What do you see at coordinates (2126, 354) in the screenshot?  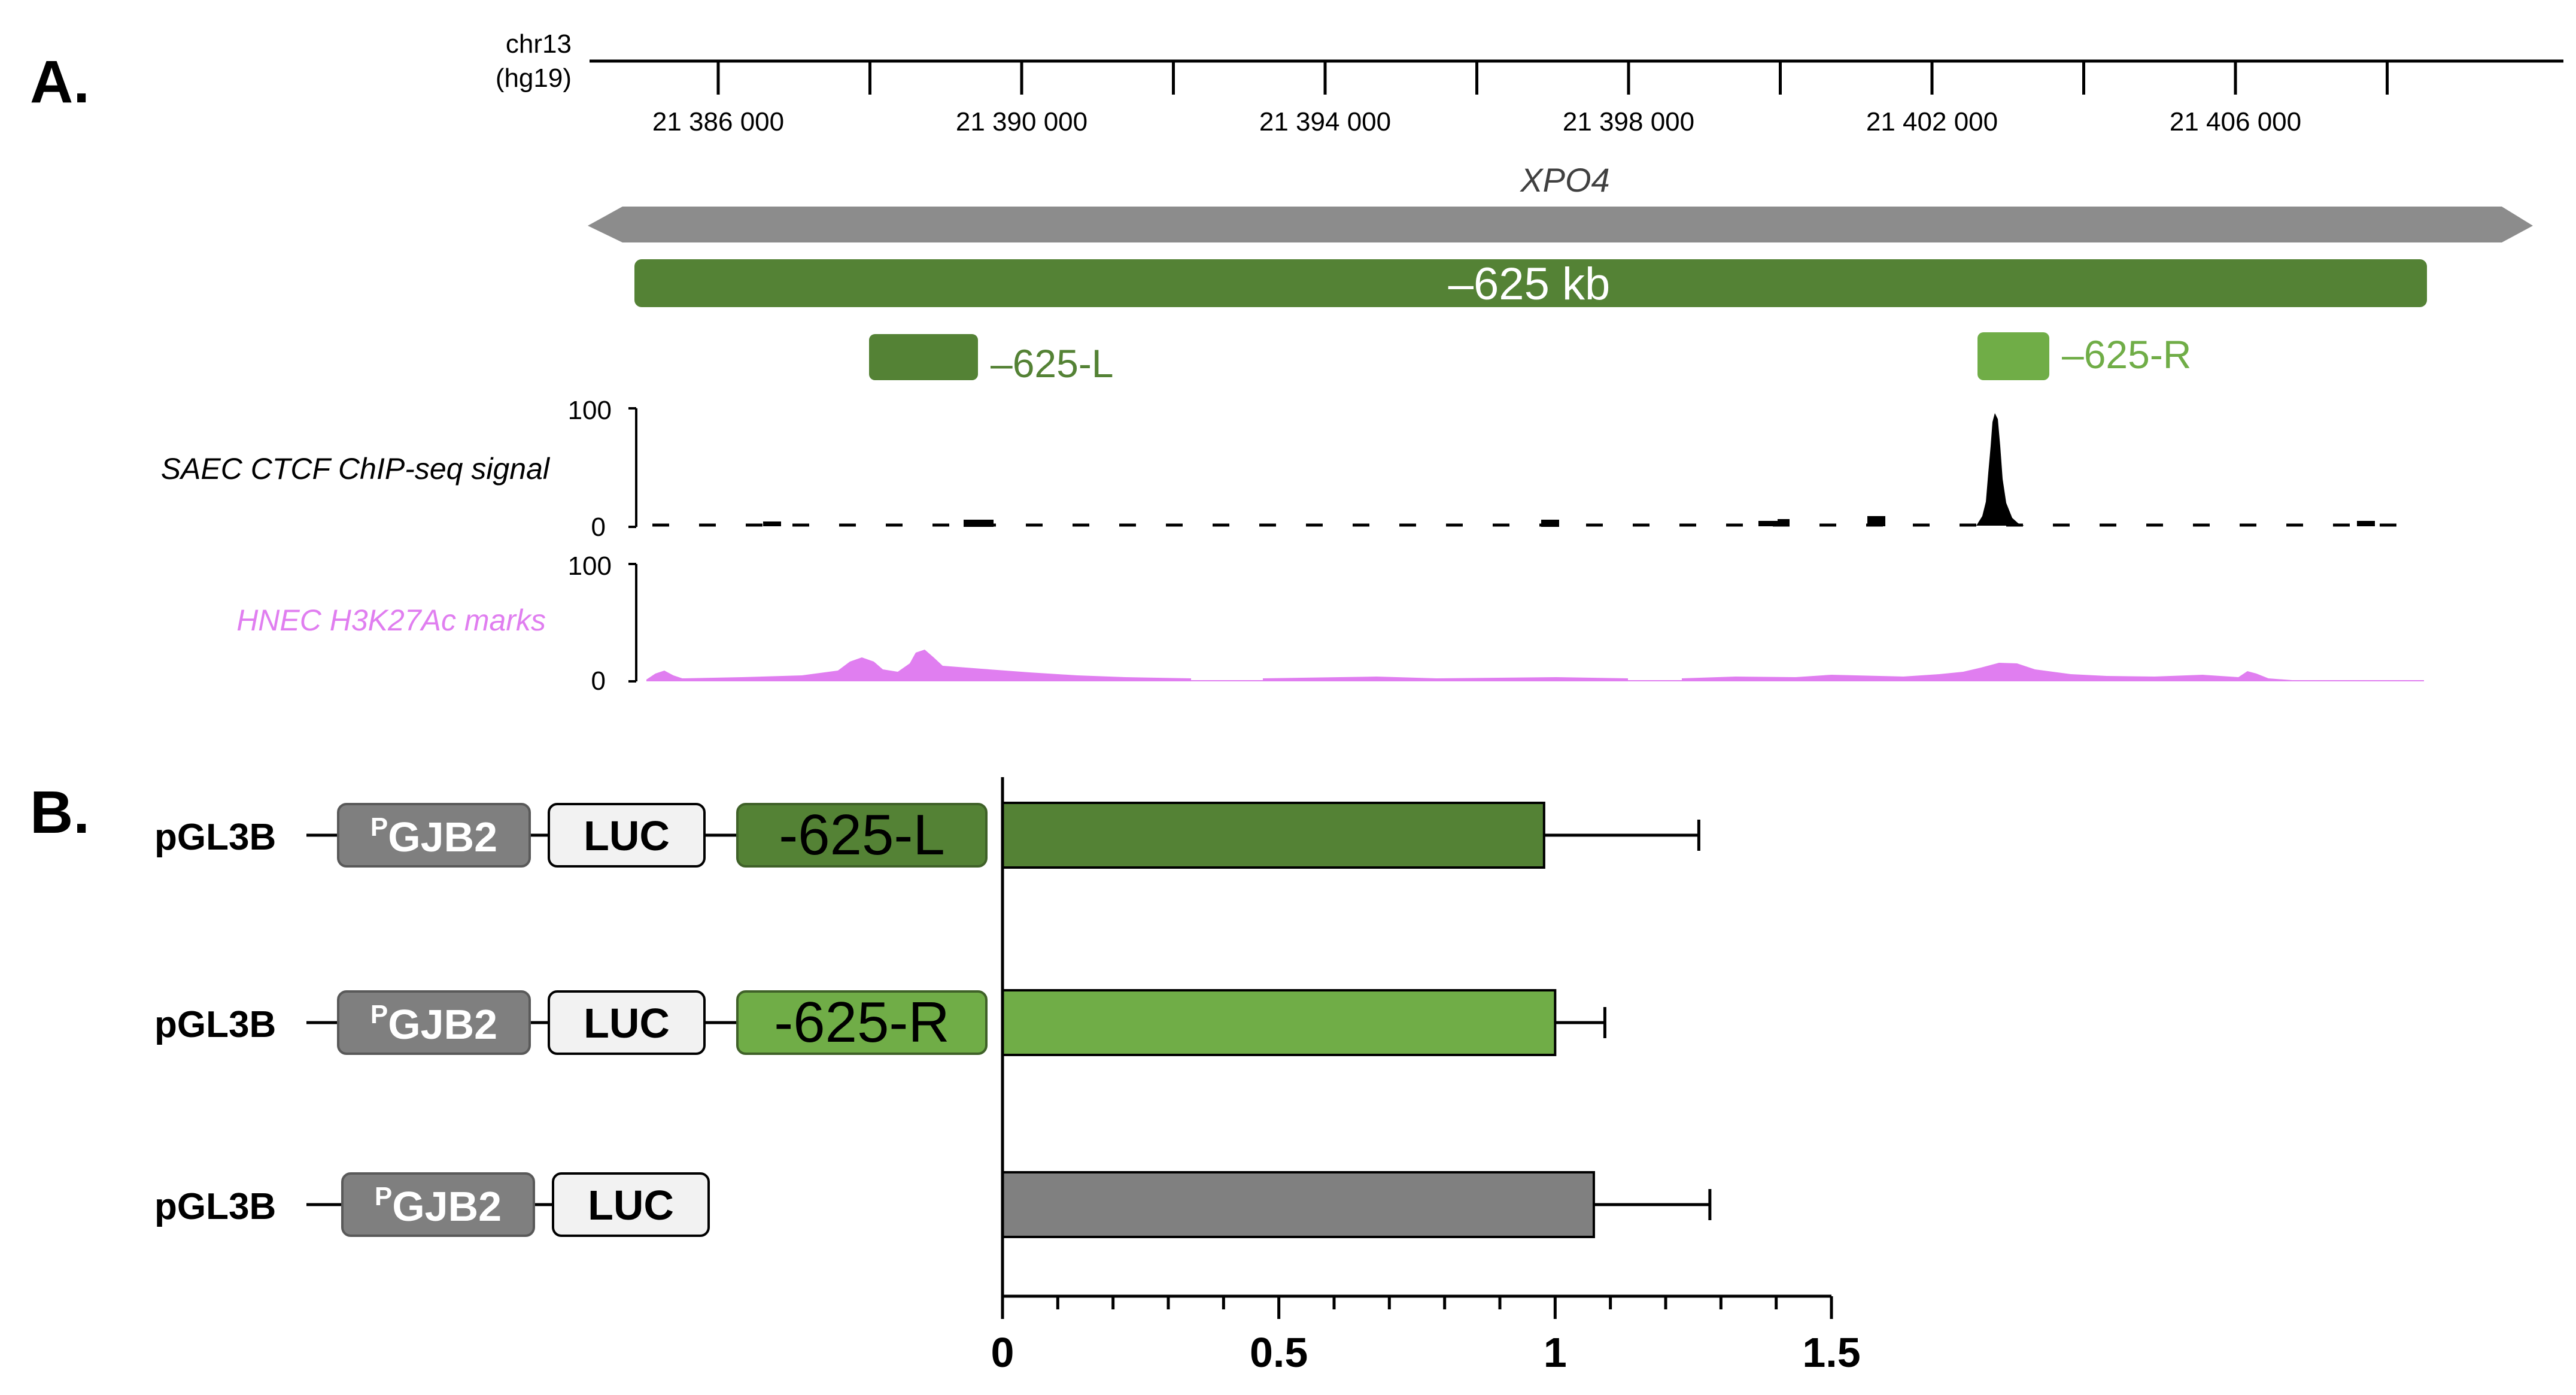 I see `region-625-R-label: –625-R` at bounding box center [2126, 354].